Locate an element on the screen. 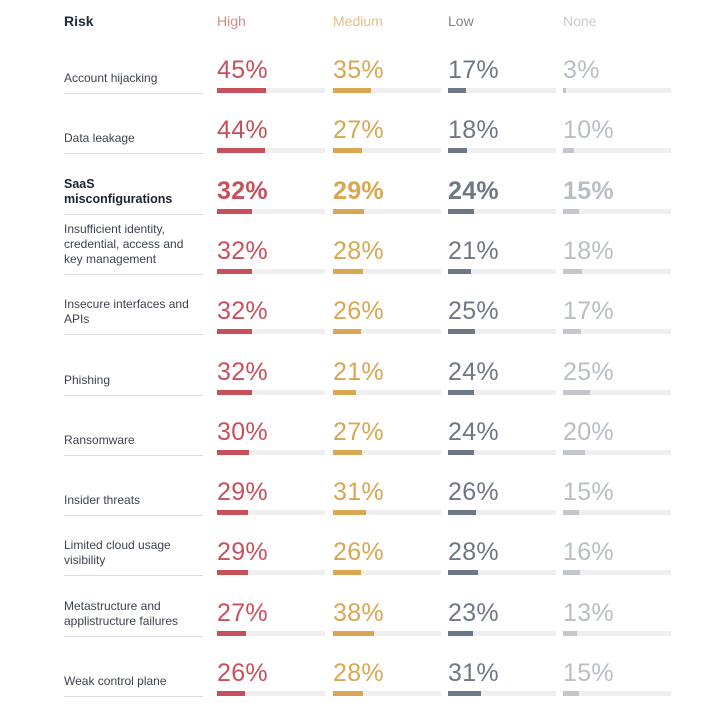 This screenshot has width=728, height=720. risk-label: Phishing is located at coordinates (87, 379).